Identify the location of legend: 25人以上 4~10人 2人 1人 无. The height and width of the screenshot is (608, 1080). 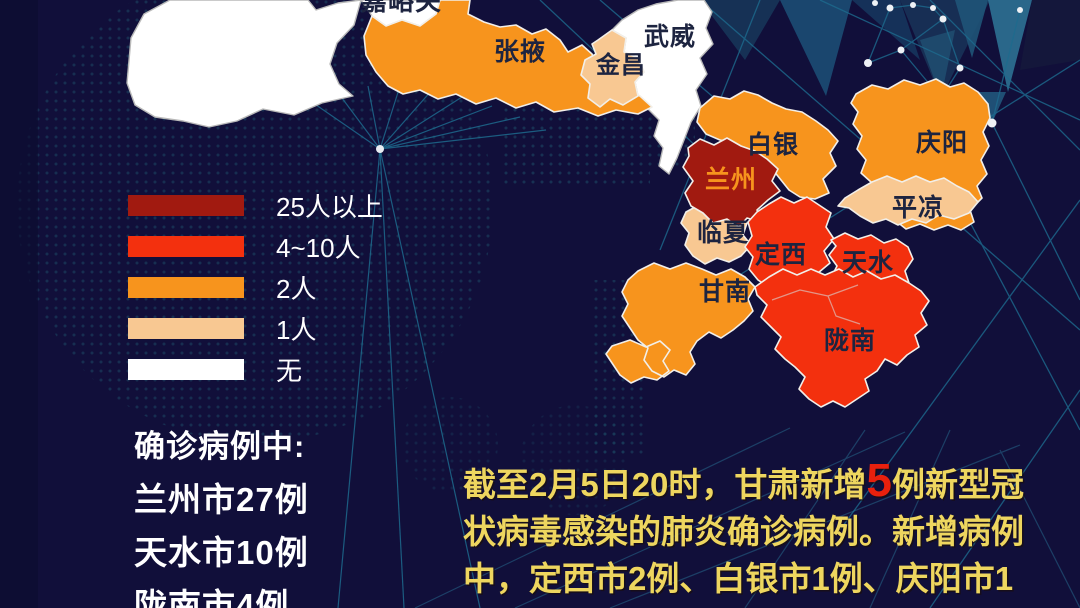
(255, 289).